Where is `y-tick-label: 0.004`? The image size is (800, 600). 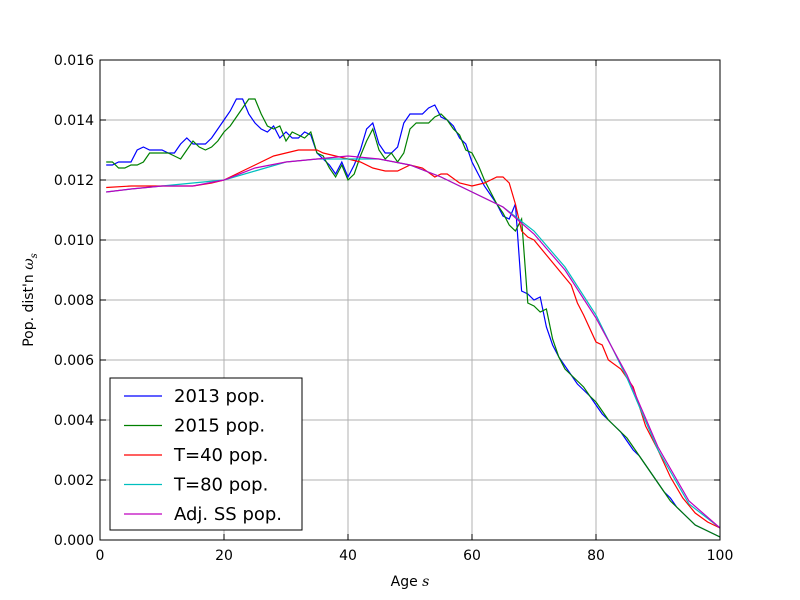 y-tick-label: 0.004 is located at coordinates (74, 421).